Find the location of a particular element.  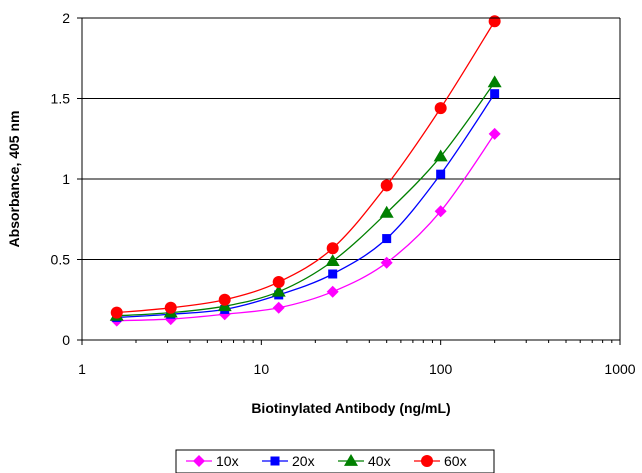

x-tick-label: 1 is located at coordinates (82, 369).